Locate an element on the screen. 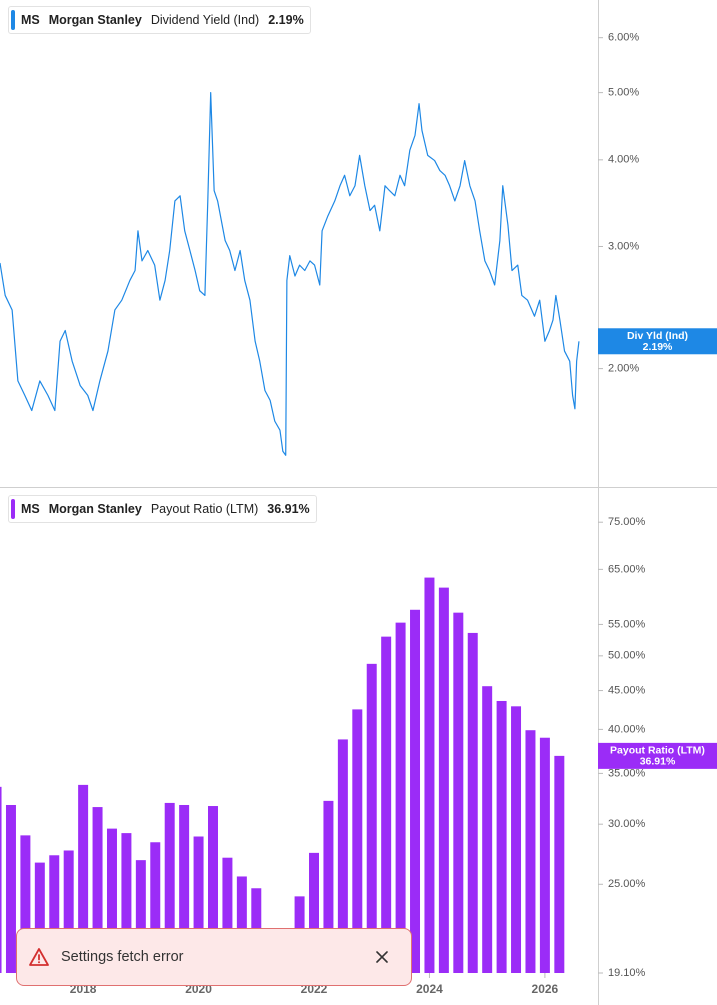 Image resolution: width=717 pixels, height=1005 pixels. x-tick-label: 2026 is located at coordinates (545, 989).